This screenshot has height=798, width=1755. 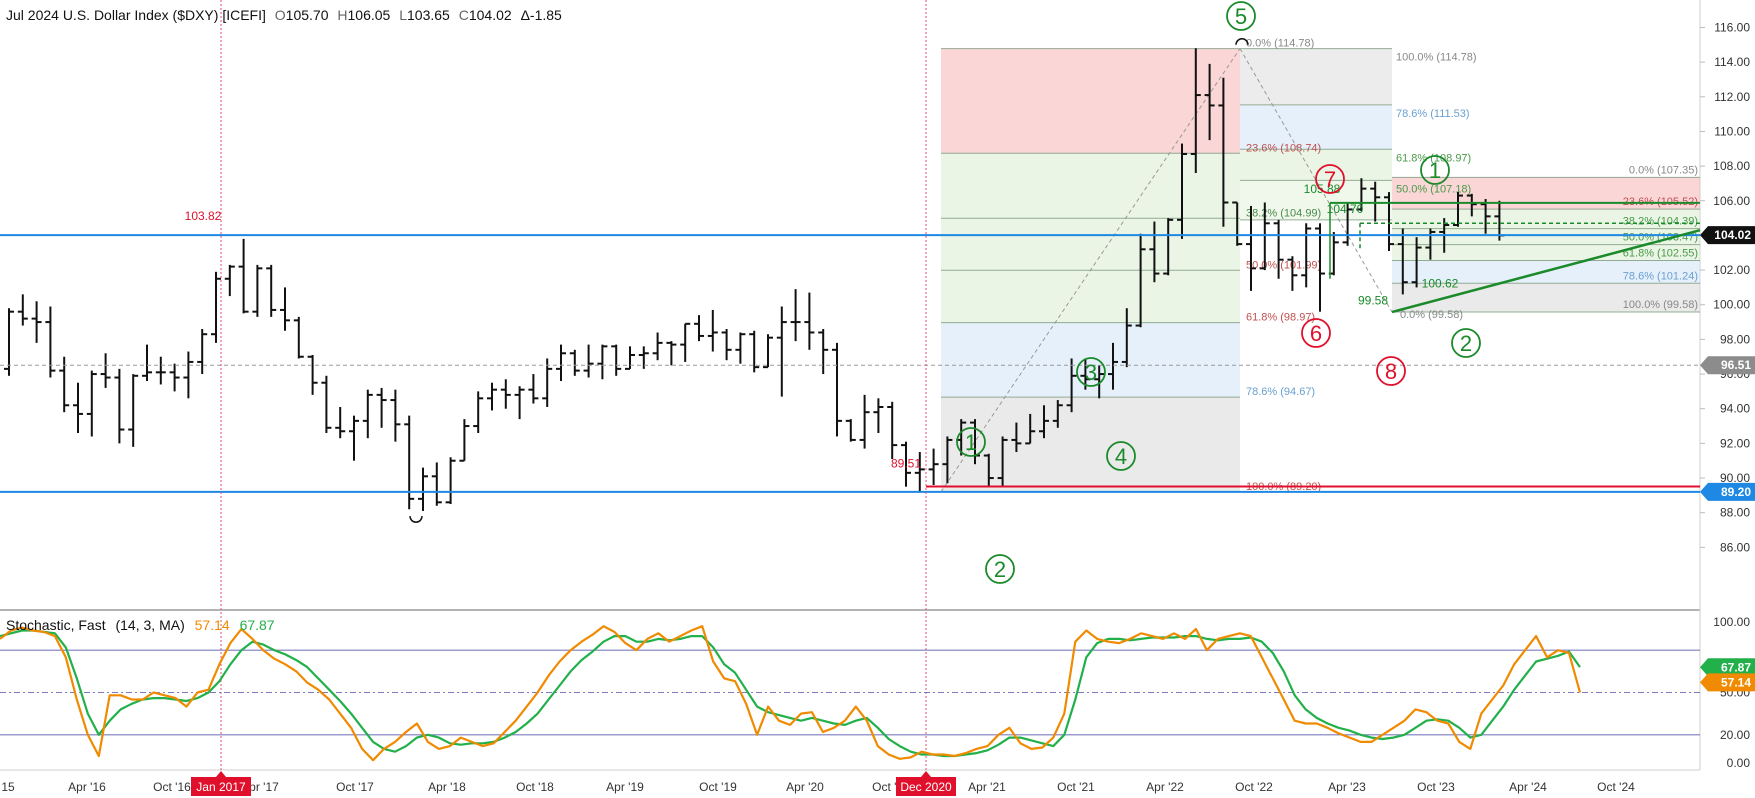 I want to click on label-99-58: 99.58, so click(x=1373, y=301).